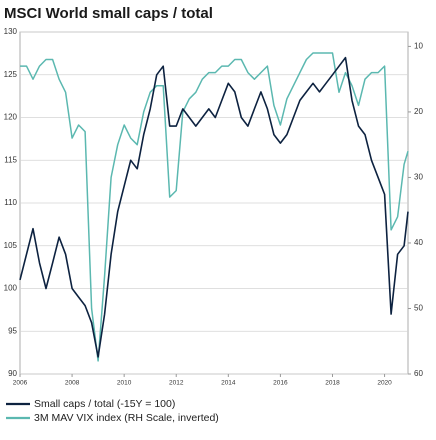  I want to click on x-tick-label: 2016, so click(280, 383).